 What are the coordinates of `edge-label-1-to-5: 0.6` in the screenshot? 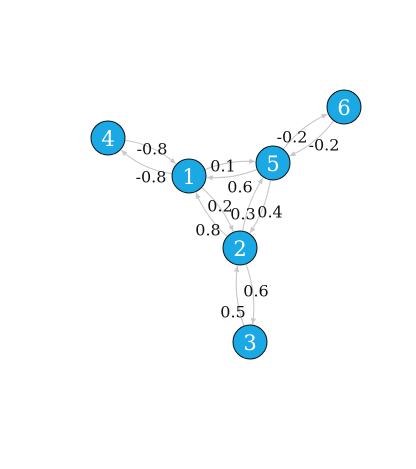 It's located at (239, 187).